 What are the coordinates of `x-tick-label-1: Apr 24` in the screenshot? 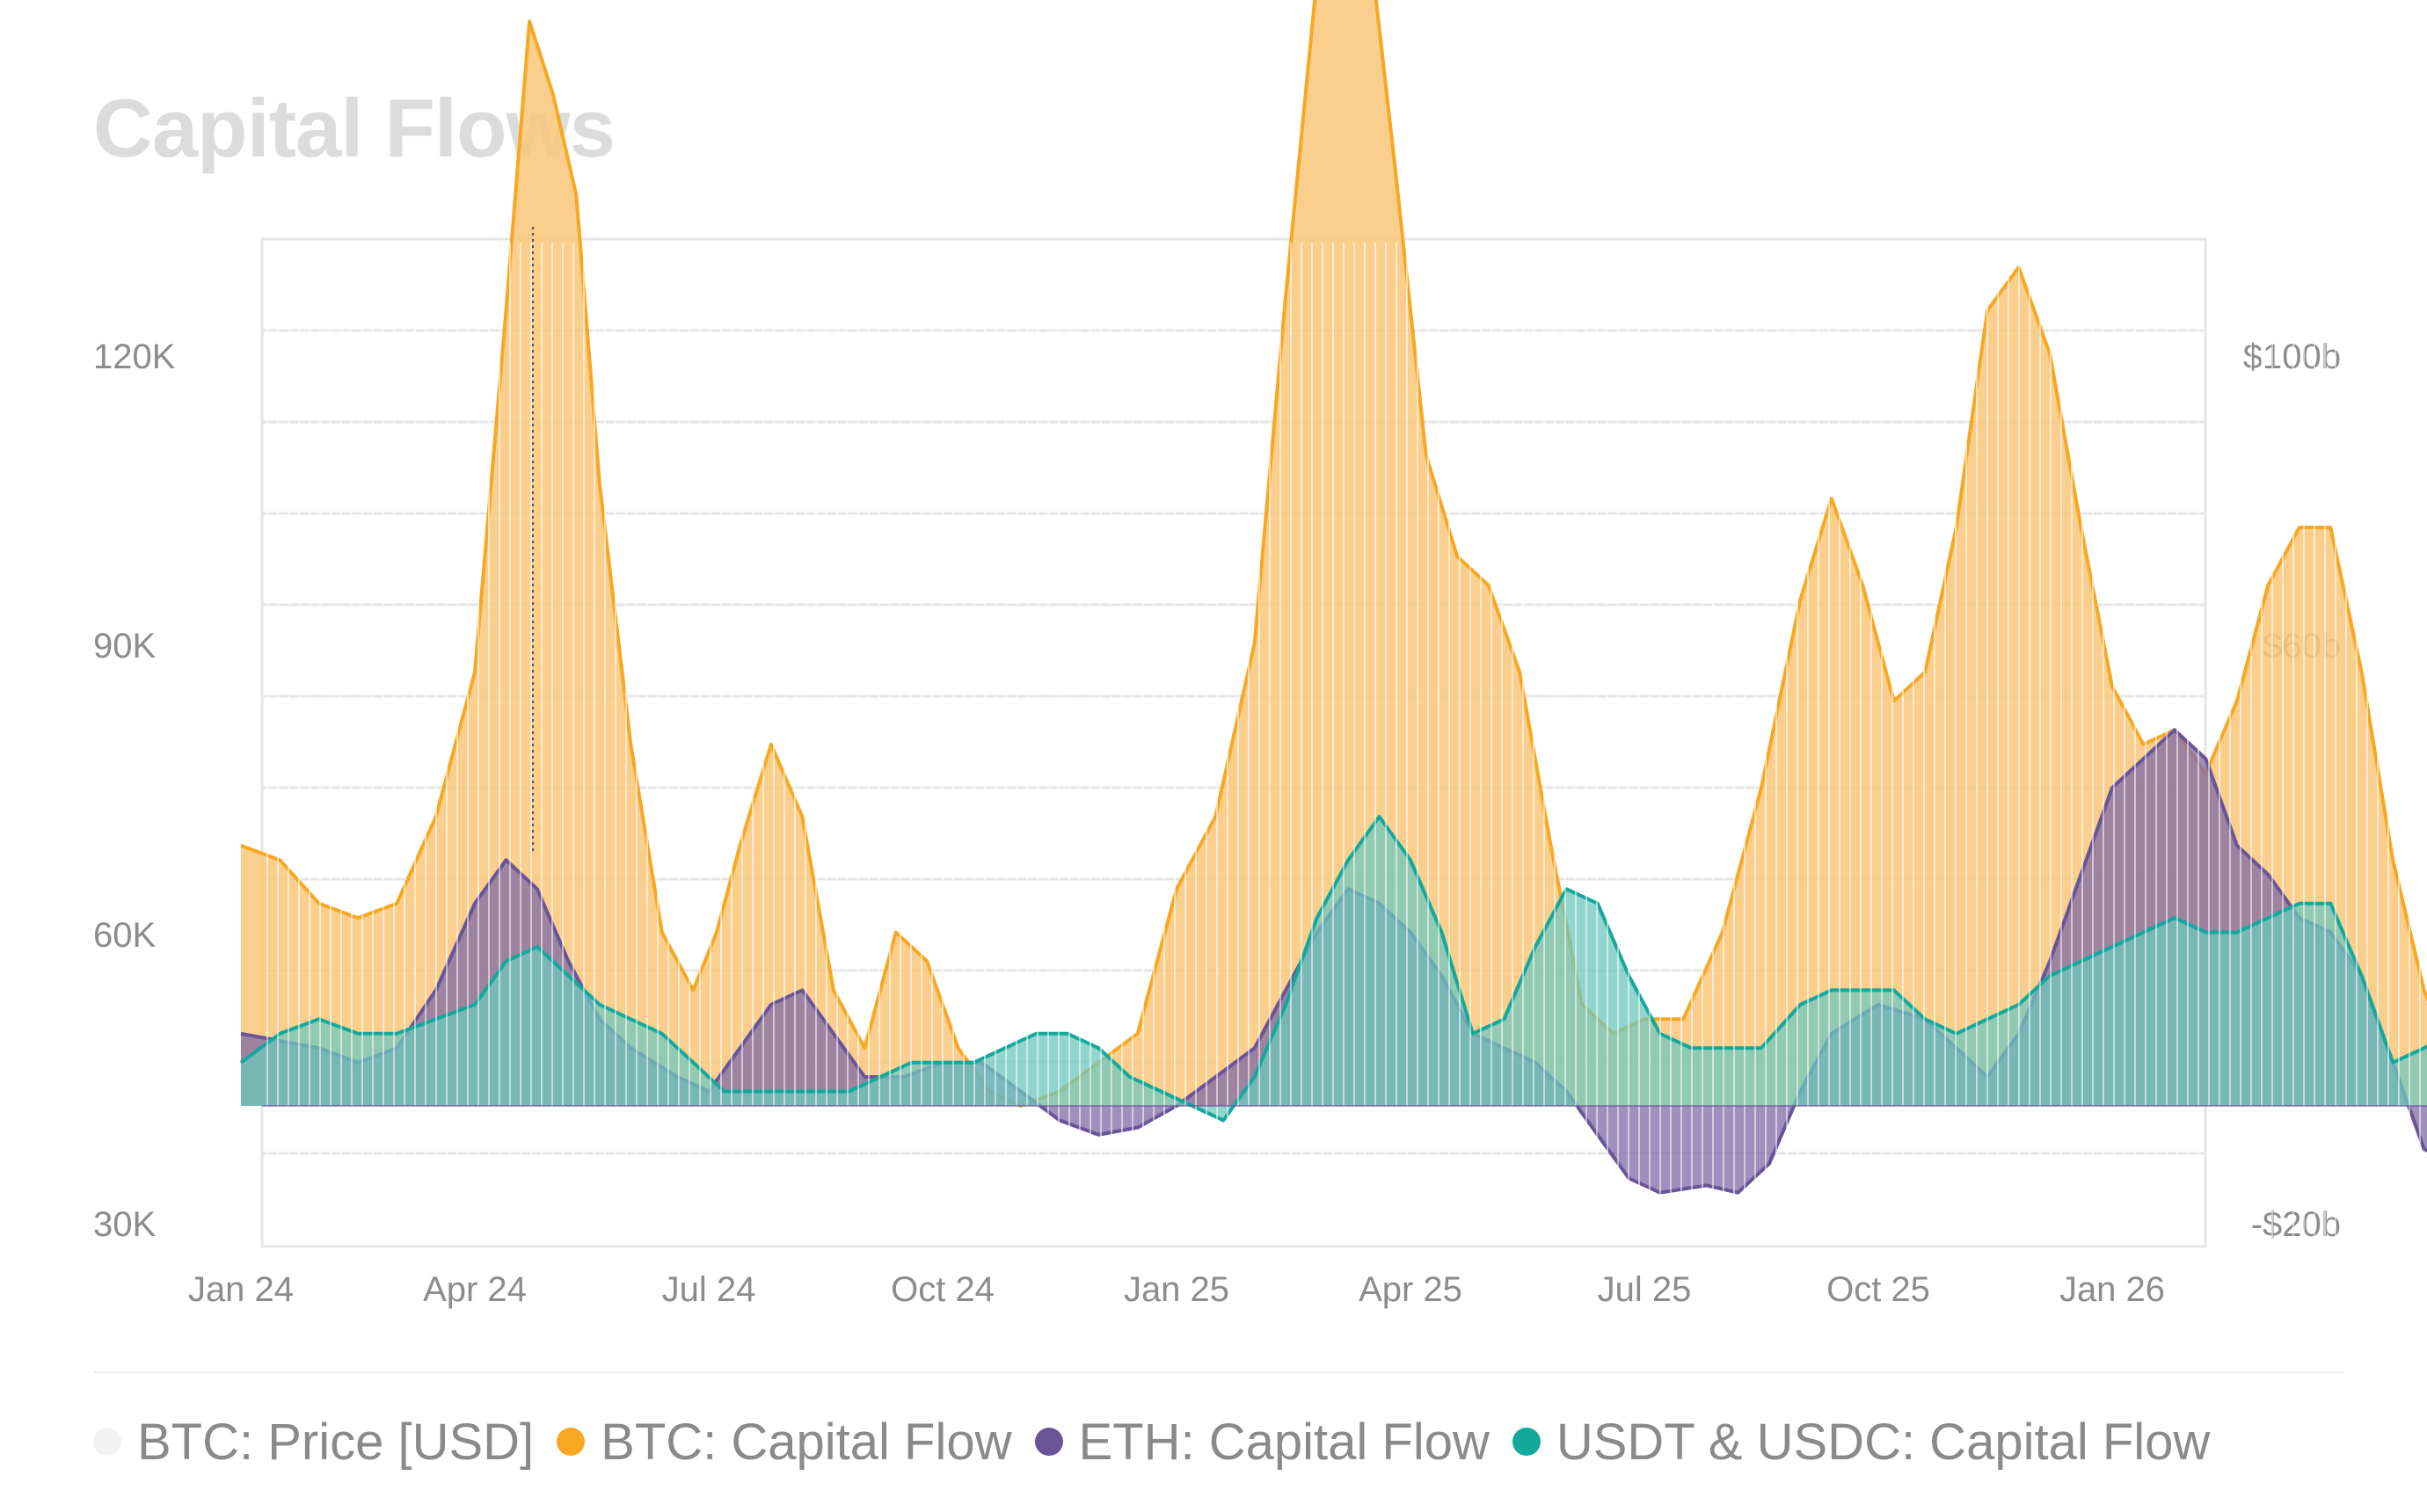 It's located at (475, 1290).